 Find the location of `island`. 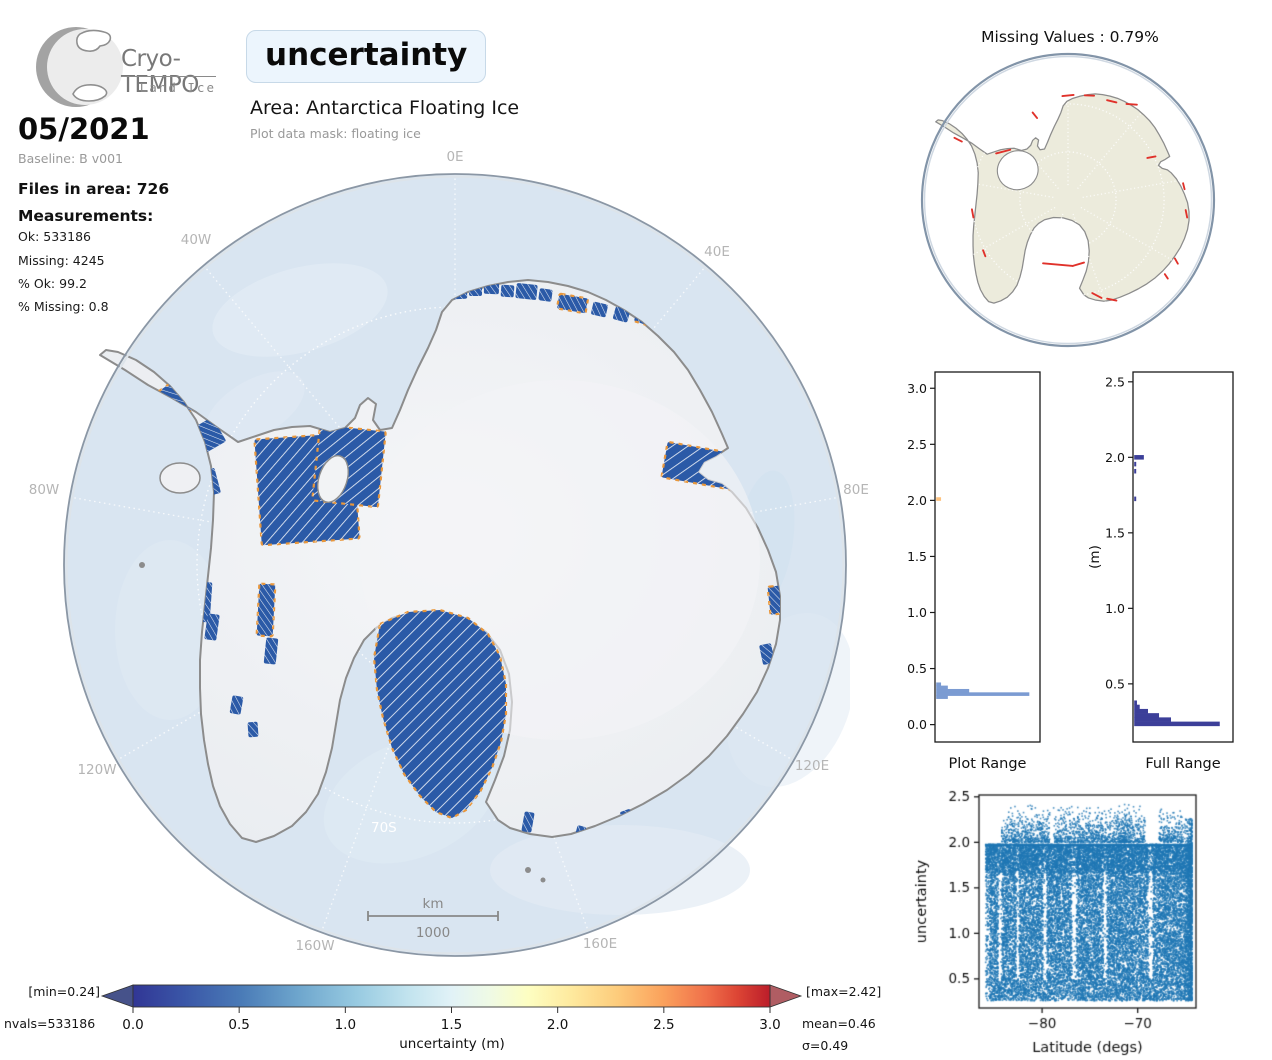

island is located at coordinates (180, 478).